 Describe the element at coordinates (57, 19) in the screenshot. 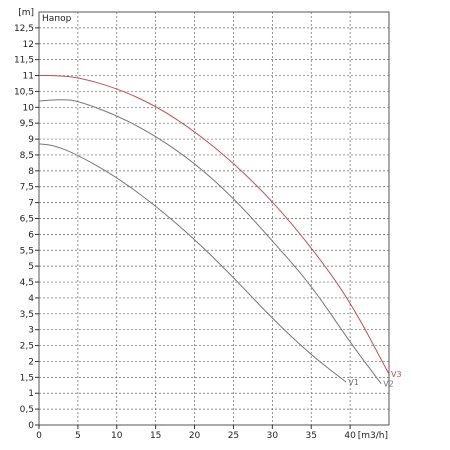

I see `chart-title: Напор` at that location.